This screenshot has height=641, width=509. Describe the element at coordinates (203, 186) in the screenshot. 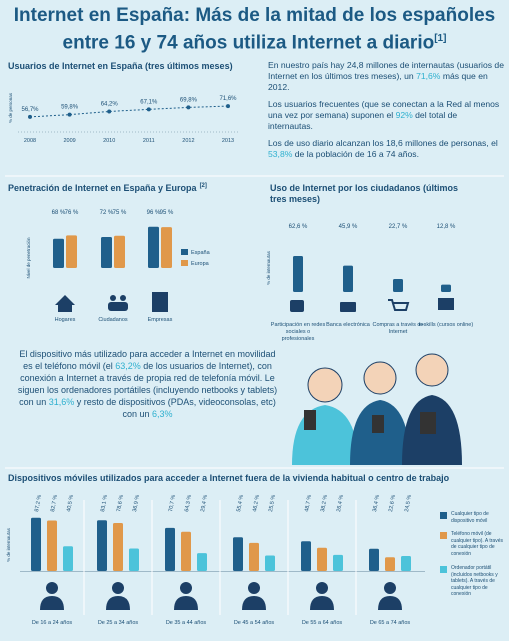

I see `chart-title-note: [2]` at that location.